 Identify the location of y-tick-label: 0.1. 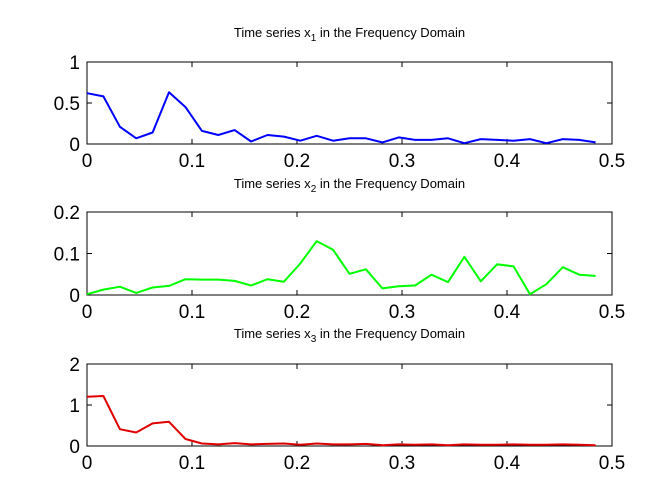
(67, 255).